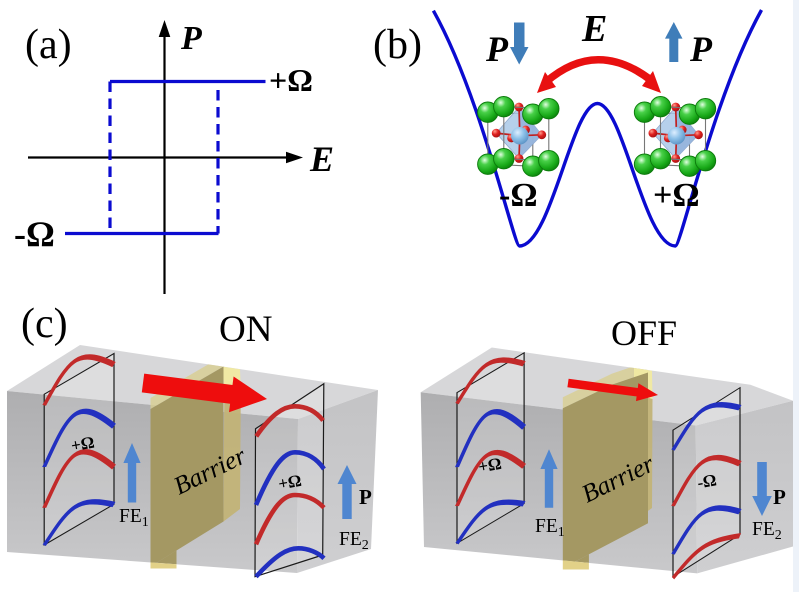  Describe the element at coordinates (48, 45) in the screenshot. I see `svg-text: (a)` at that location.